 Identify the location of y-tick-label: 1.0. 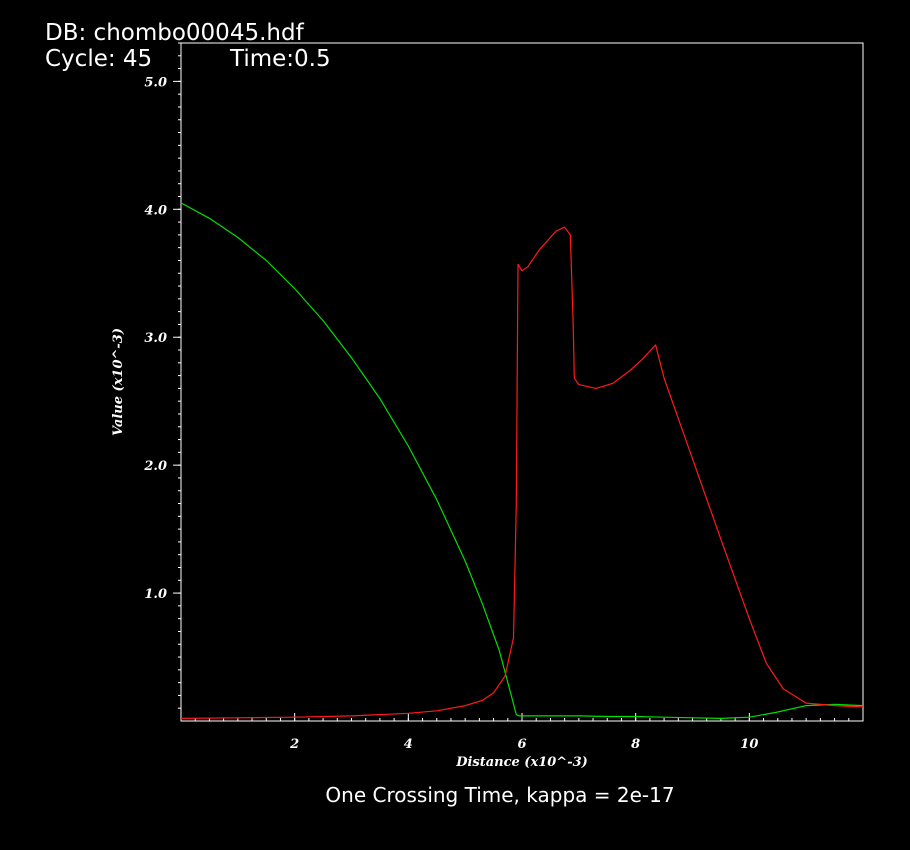
(155, 594).